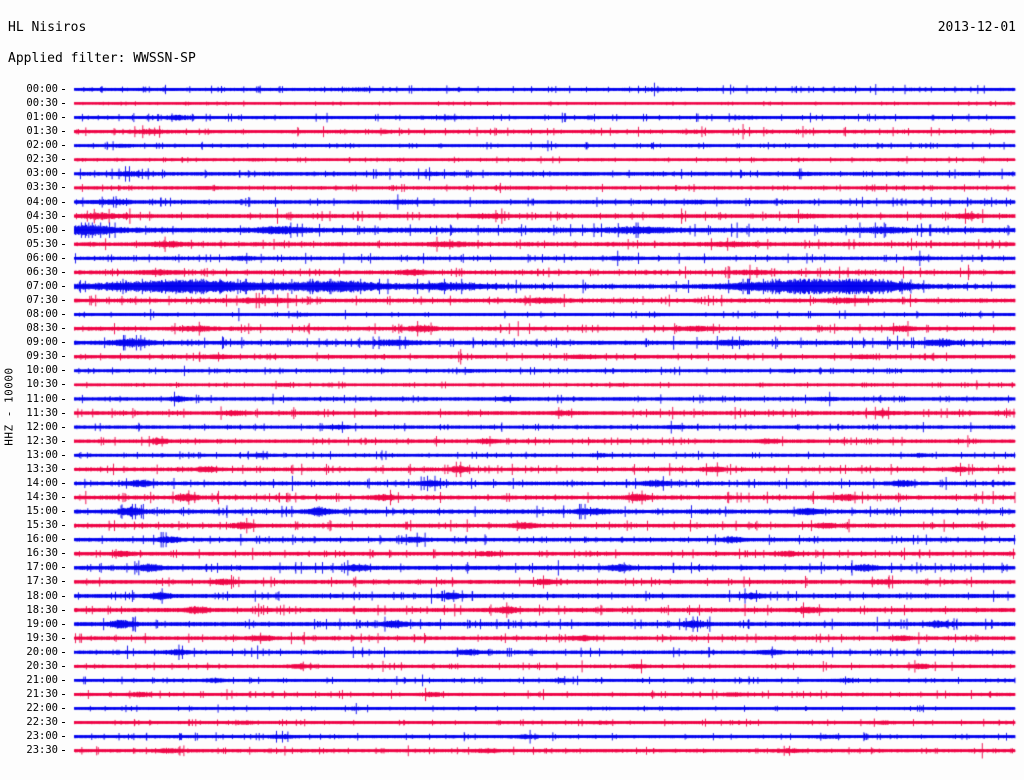 This screenshot has width=1024, height=780. What do you see at coordinates (42, 342) in the screenshot?
I see `time-tick-label: 09:00` at bounding box center [42, 342].